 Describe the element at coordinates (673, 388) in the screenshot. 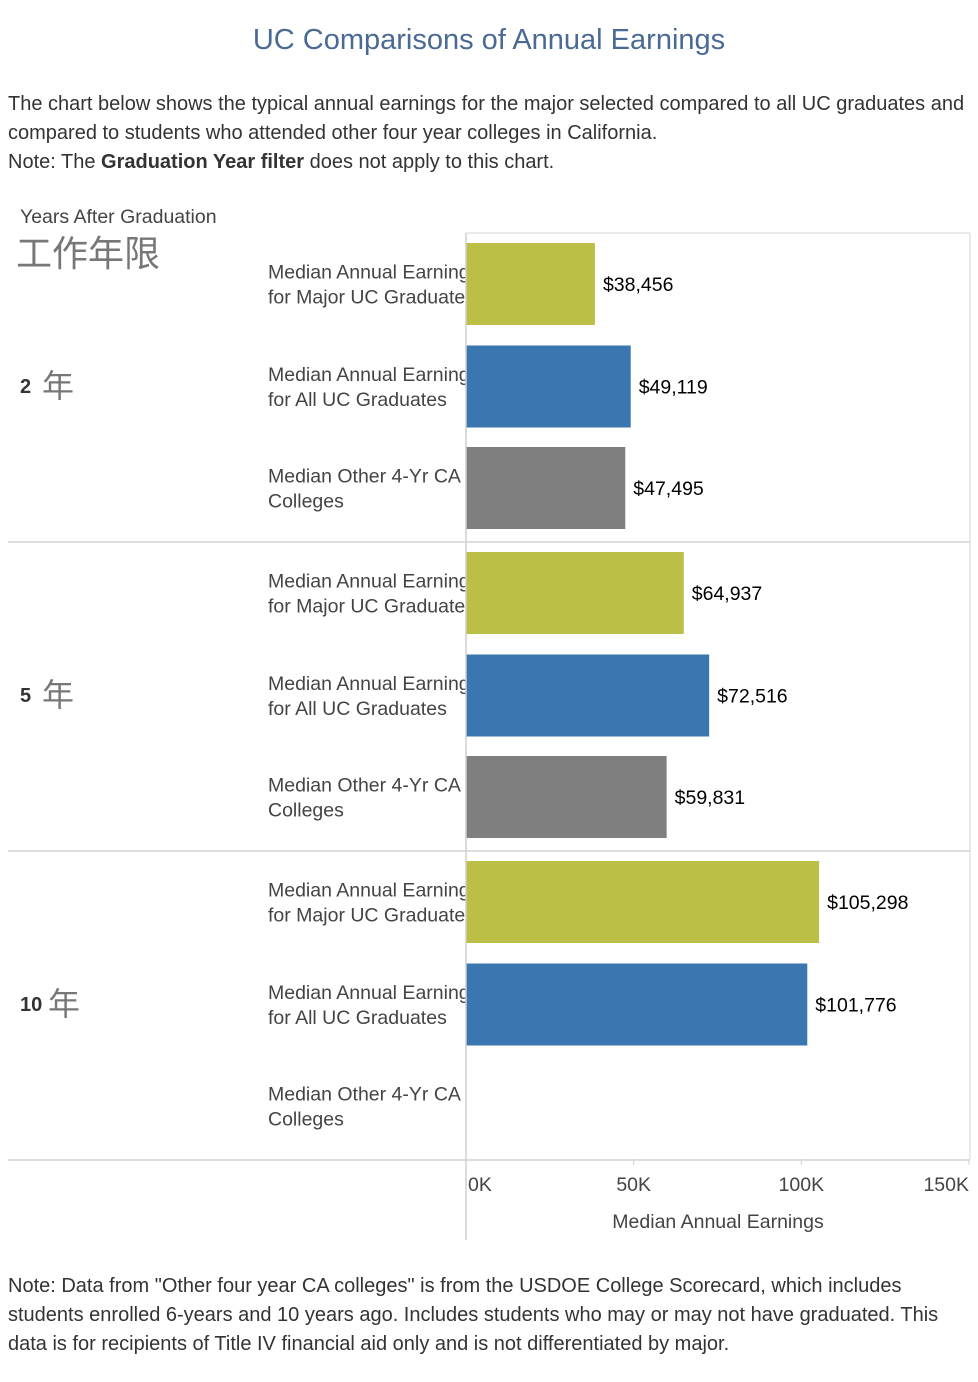

I see `bar-value-label: $49,119` at that location.